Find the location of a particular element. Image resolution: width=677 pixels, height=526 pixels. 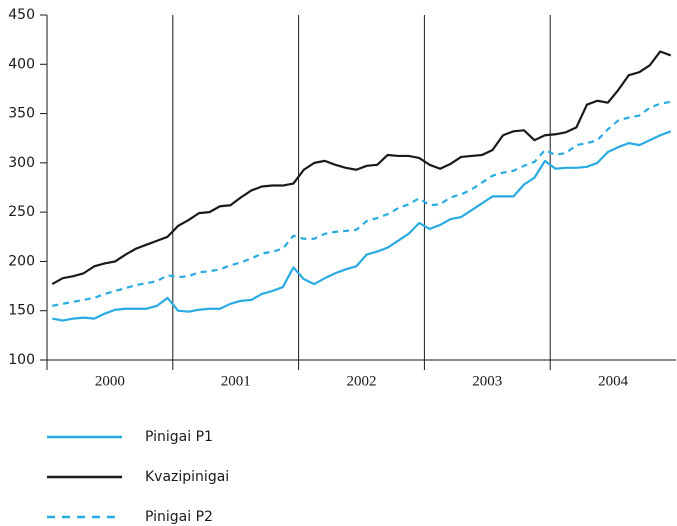

y-tick-label: 250 is located at coordinates (21, 212).